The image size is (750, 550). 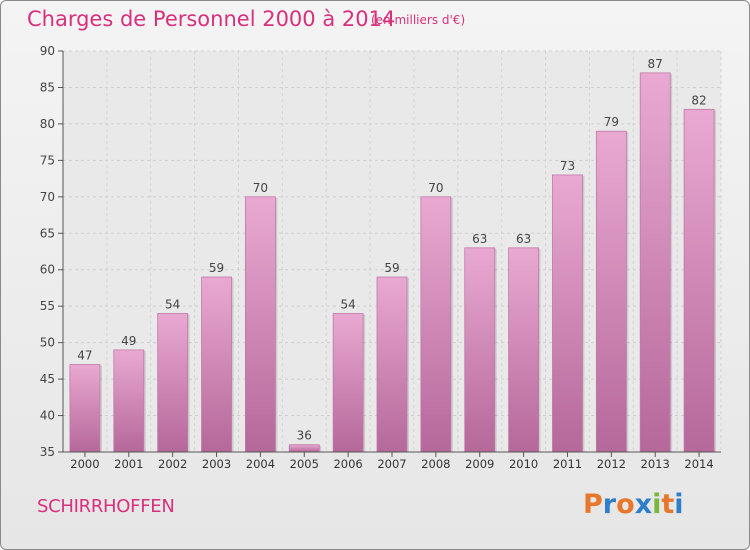 What do you see at coordinates (84, 464) in the screenshot?
I see `x-tick-label: 2000` at bounding box center [84, 464].